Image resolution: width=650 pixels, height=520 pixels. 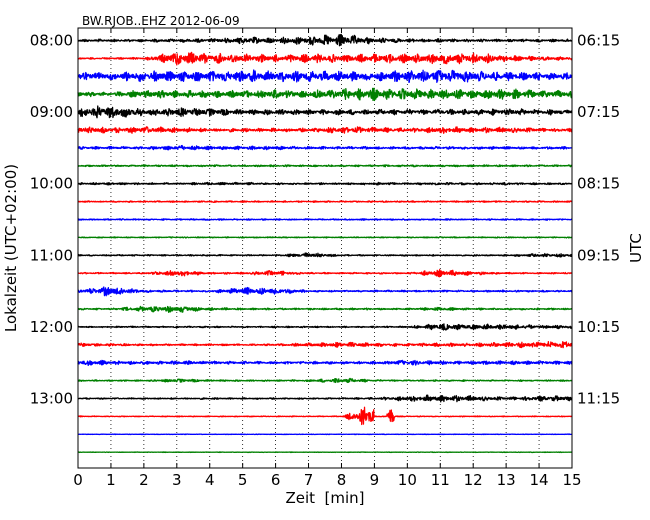 What do you see at coordinates (51, 184) in the screenshot?
I see `y-tick-label-left: 10:00` at bounding box center [51, 184].